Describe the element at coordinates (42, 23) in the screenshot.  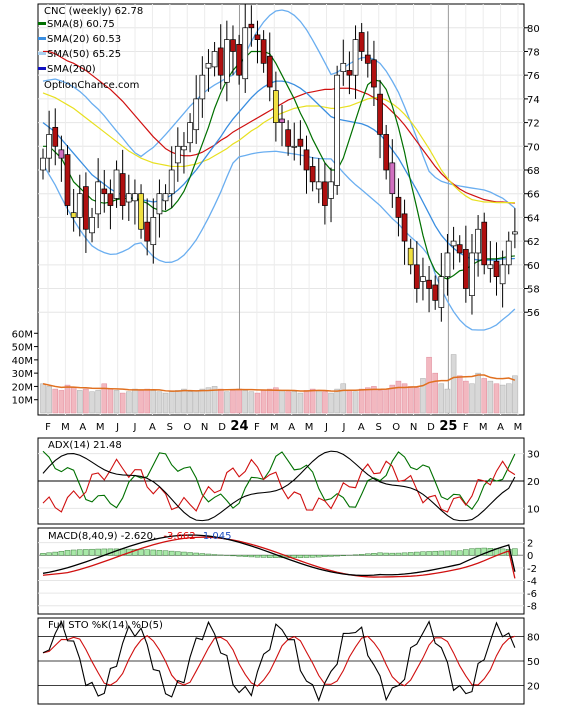
I see `legend-swatch-sma8` at that location.